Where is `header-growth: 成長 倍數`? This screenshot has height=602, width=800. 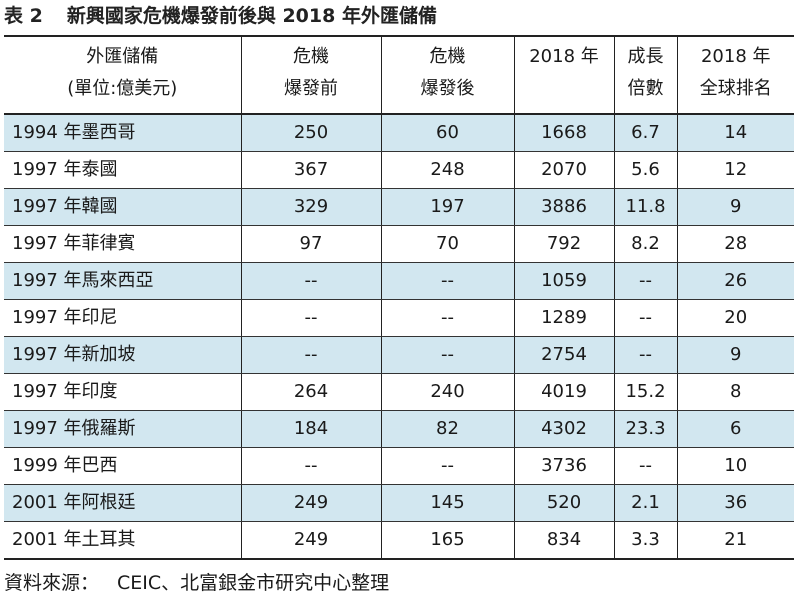
header-growth: 成長 倍數 is located at coordinates (645, 75).